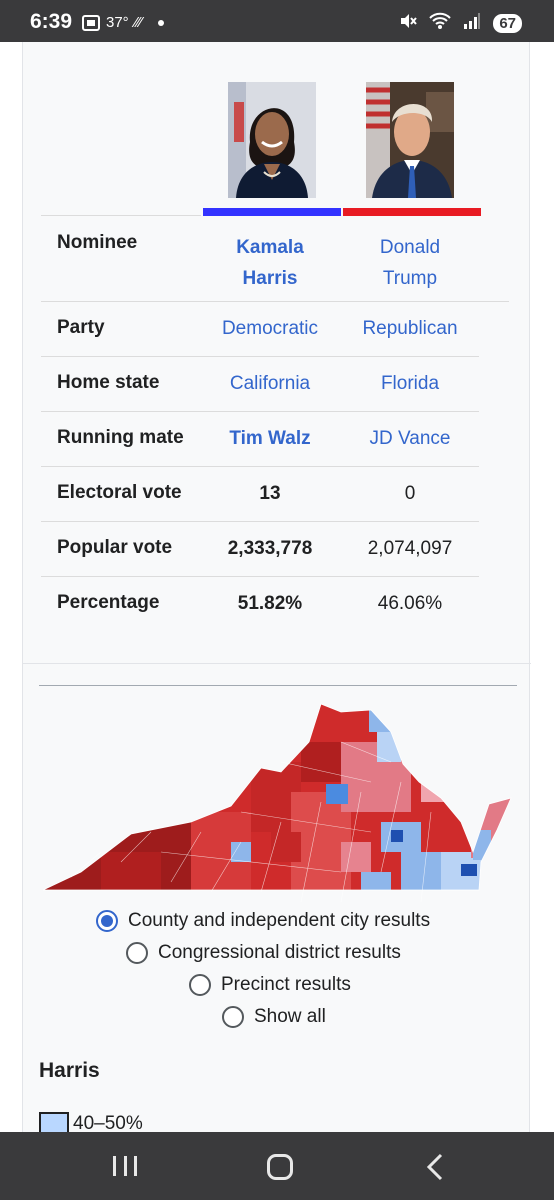 This screenshot has width=554, height=1200. Describe the element at coordinates (410, 548) in the screenshot. I see `trump-popular-vote: 2,074,097` at that location.